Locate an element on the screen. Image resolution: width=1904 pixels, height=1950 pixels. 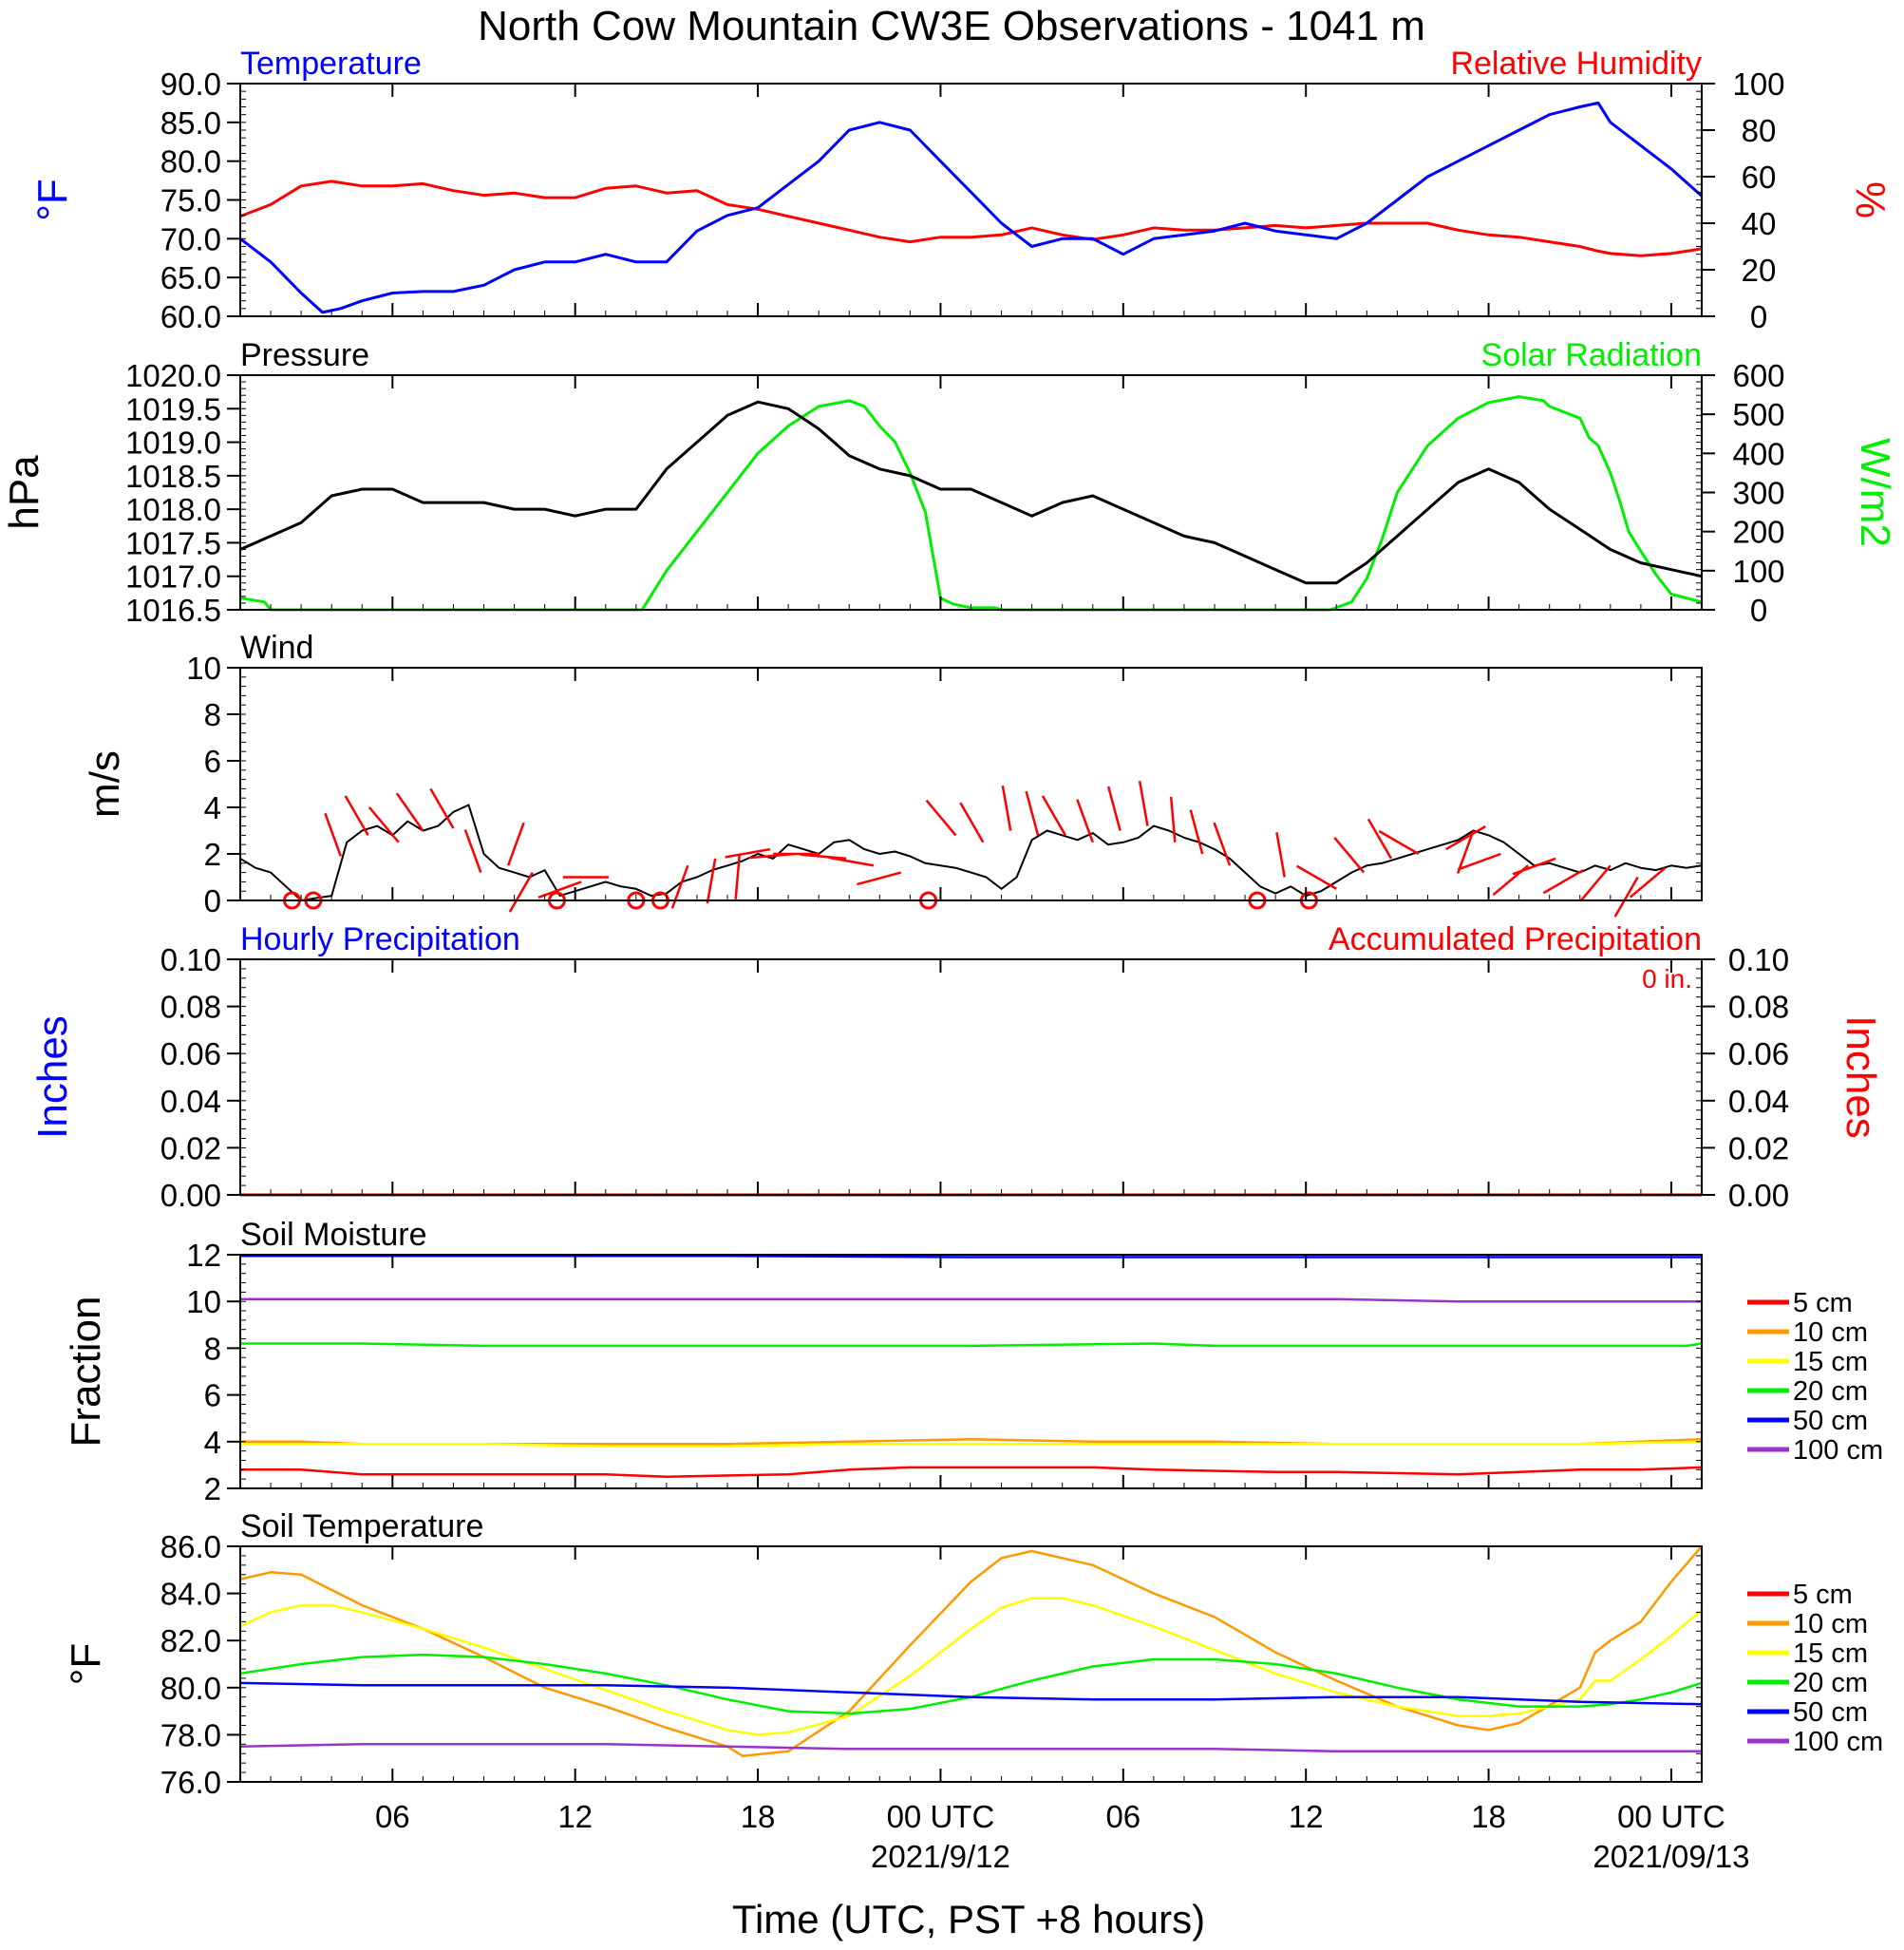
legend-label: 15 cm is located at coordinates (1831, 1653).